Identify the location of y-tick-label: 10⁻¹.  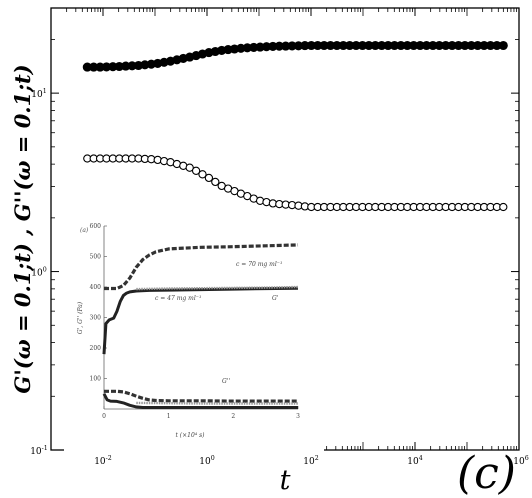
(39, 451).